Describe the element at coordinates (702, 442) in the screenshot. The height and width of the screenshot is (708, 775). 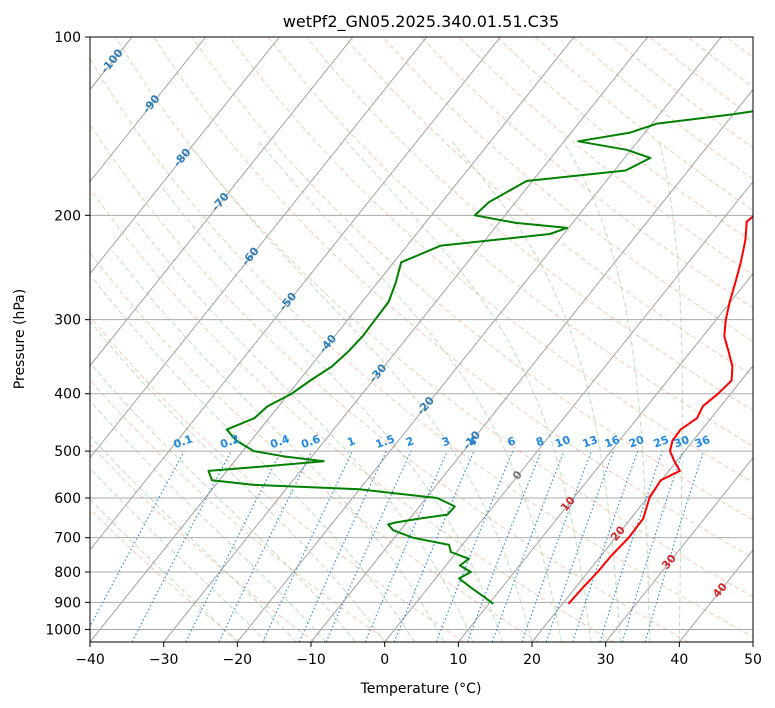
I see `mixing-ratio-label: 36` at that location.